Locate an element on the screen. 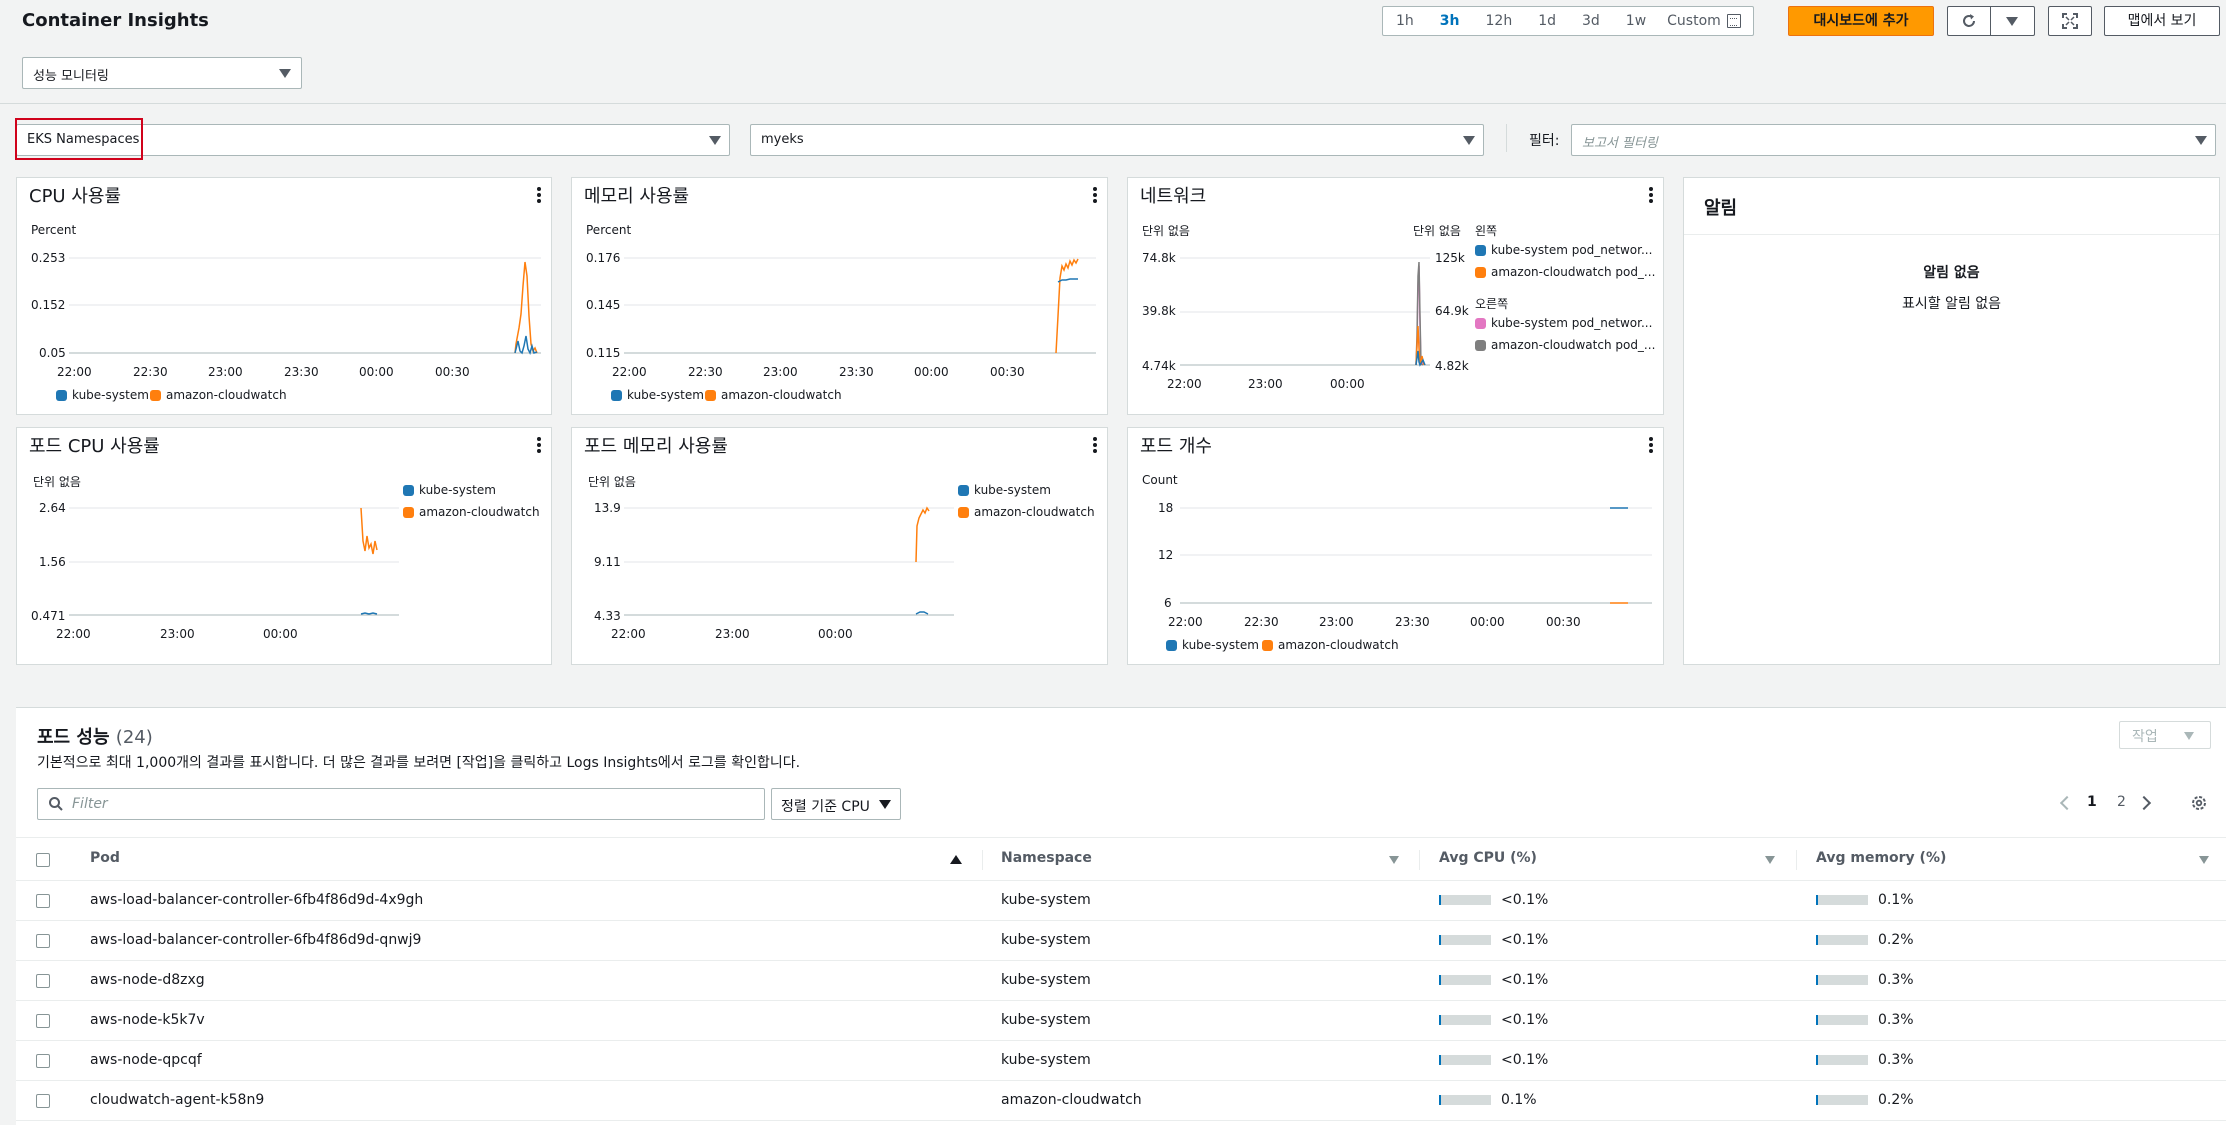  table-row: aws-node-k5k7v kube-system <0.1% 0.3% is located at coordinates (1121, 1021).